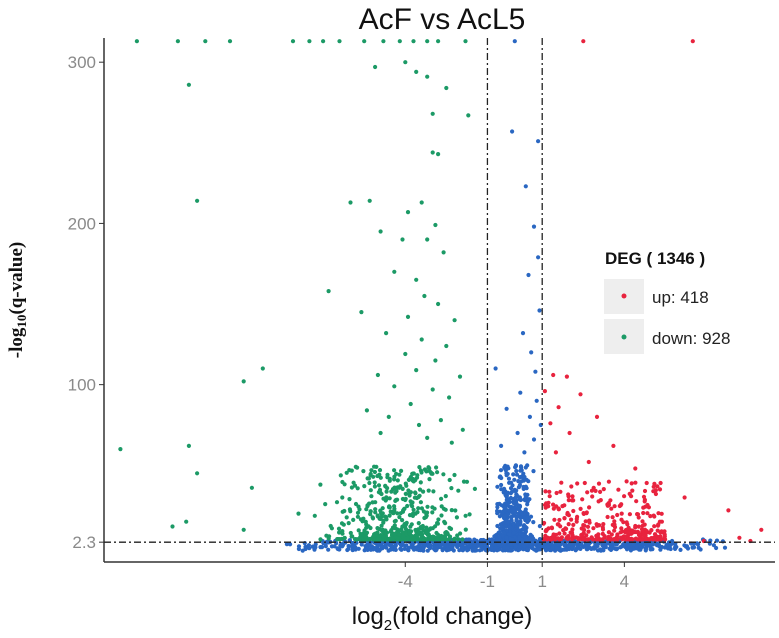 The image size is (779, 638). What do you see at coordinates (17, 300) in the screenshot?
I see `y-axis-label: -log10(q-value)` at bounding box center [17, 300].